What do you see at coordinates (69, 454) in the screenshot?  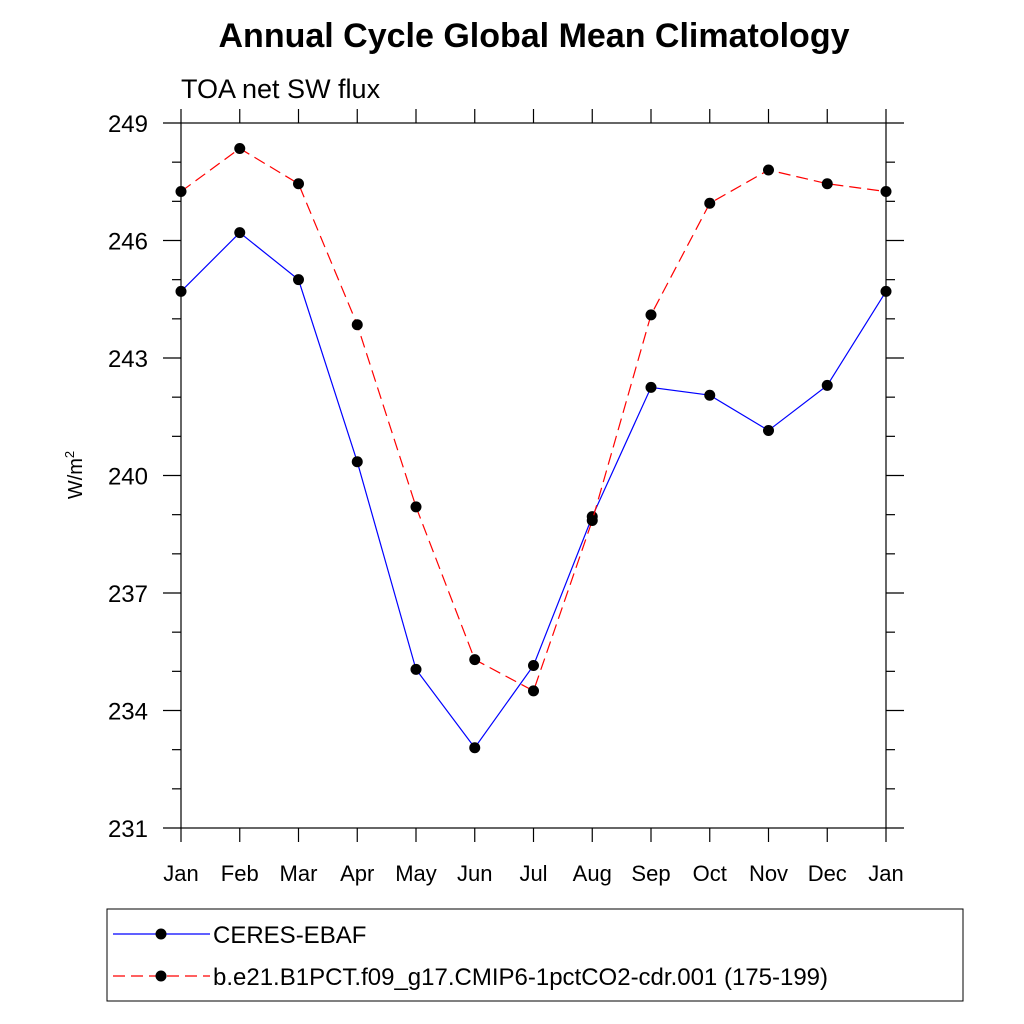 I see `y-axis-title-superscript: 2` at bounding box center [69, 454].